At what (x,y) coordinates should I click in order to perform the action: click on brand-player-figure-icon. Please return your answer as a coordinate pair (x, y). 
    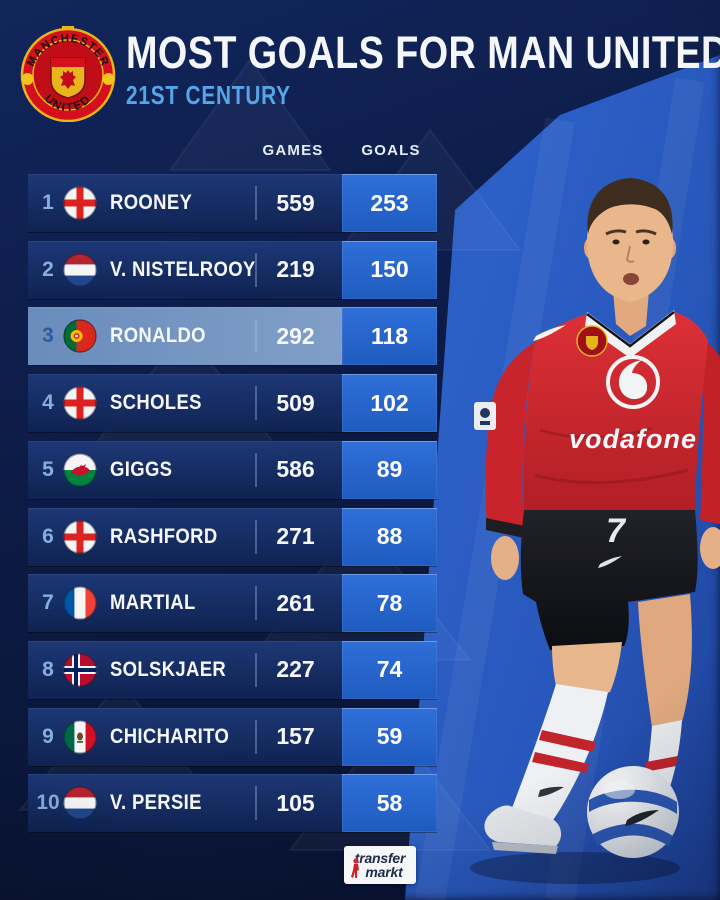
    Looking at the image, I should click on (355, 868).